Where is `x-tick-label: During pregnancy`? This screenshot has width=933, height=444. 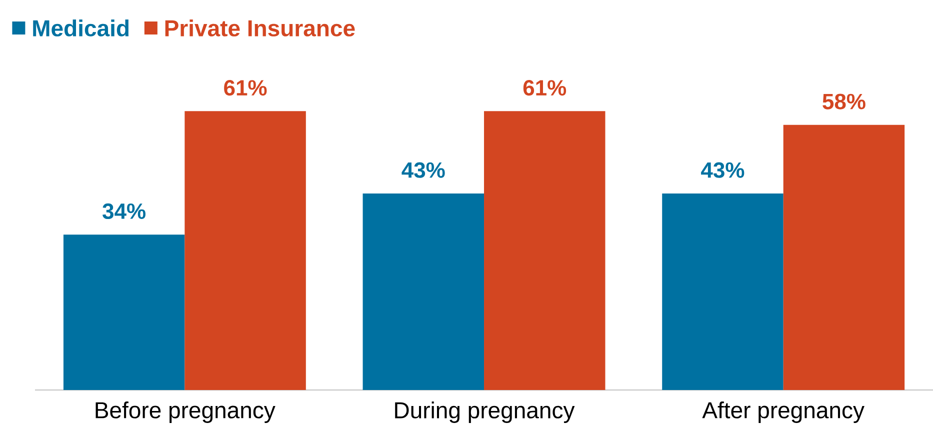 x-tick-label: During pregnancy is located at coordinates (485, 412).